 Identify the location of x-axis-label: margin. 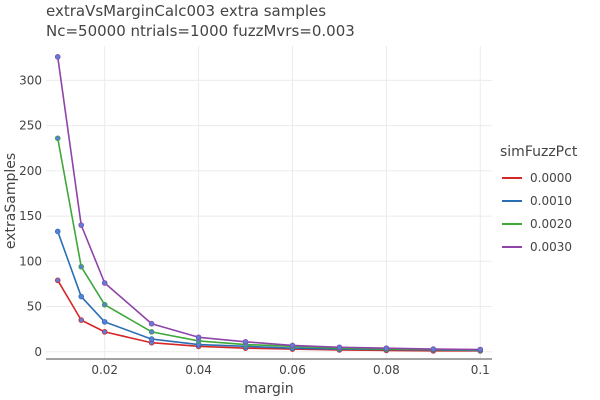
(268, 389).